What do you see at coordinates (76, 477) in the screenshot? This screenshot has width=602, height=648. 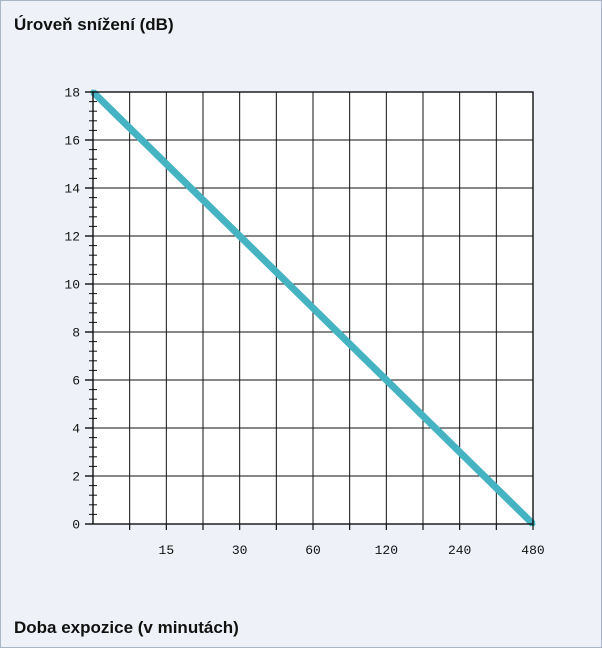 I see `y-tick-label: 2` at bounding box center [76, 477].